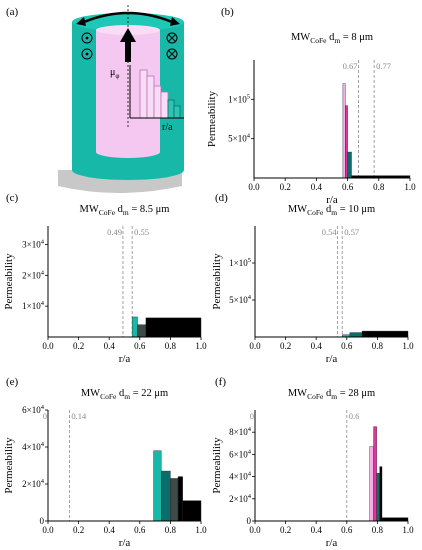 The image size is (422, 550). Describe the element at coordinates (227, 12) in the screenshot. I see `panel-label-b: (b)` at that location.